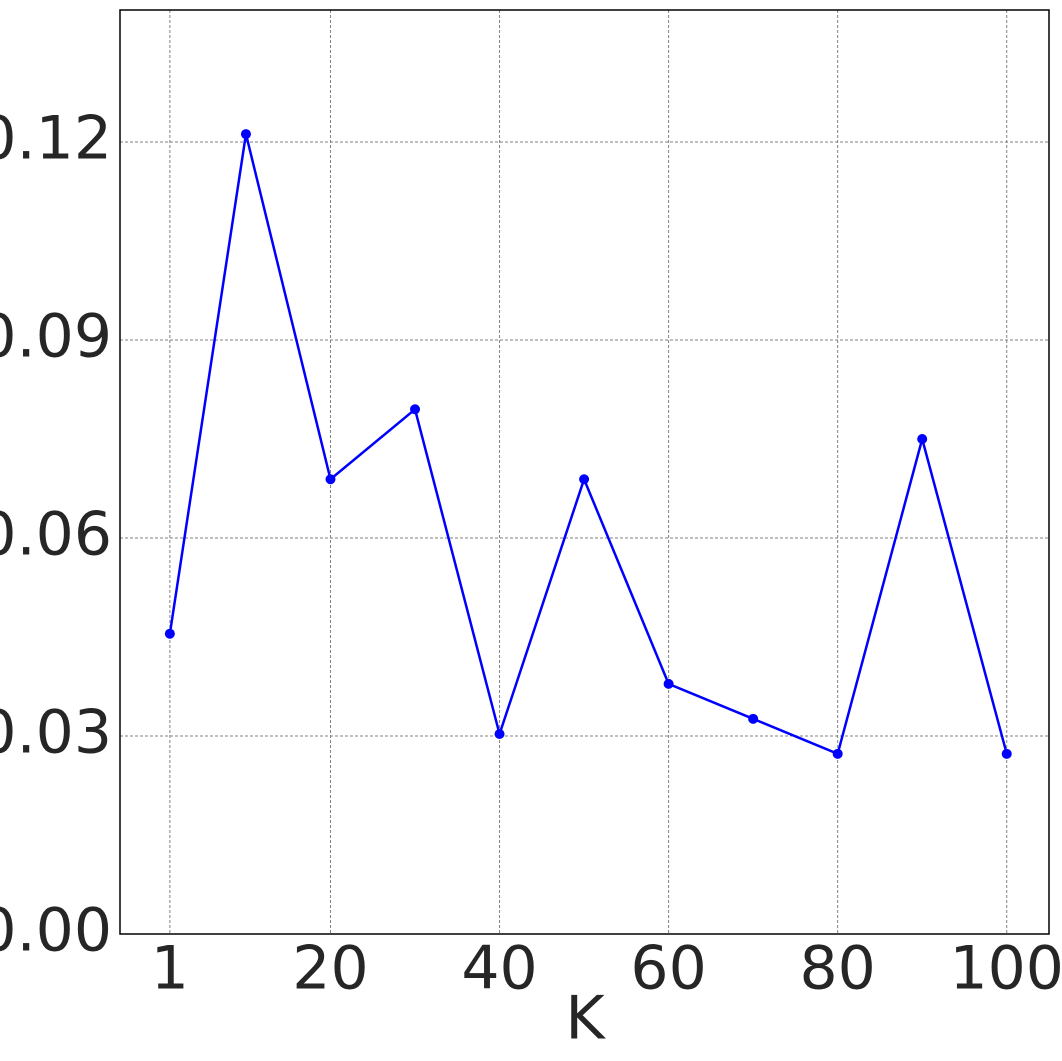 This screenshot has width=1062, height=1061. I want to click on y-tick-label: 0.03, so click(56, 733).